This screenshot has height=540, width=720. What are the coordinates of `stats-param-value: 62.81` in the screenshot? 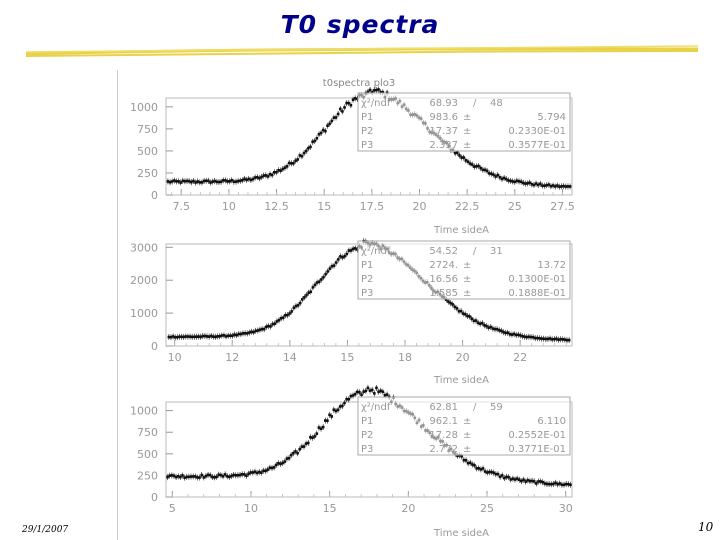 It's located at (443, 407).